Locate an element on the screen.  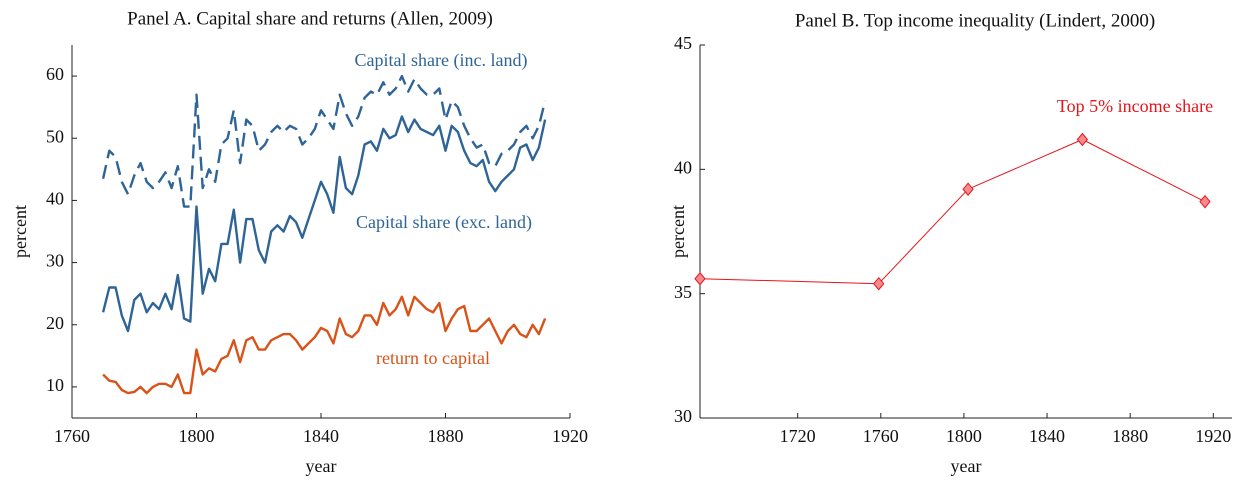
y-tick-label: 35 is located at coordinates (683, 292).